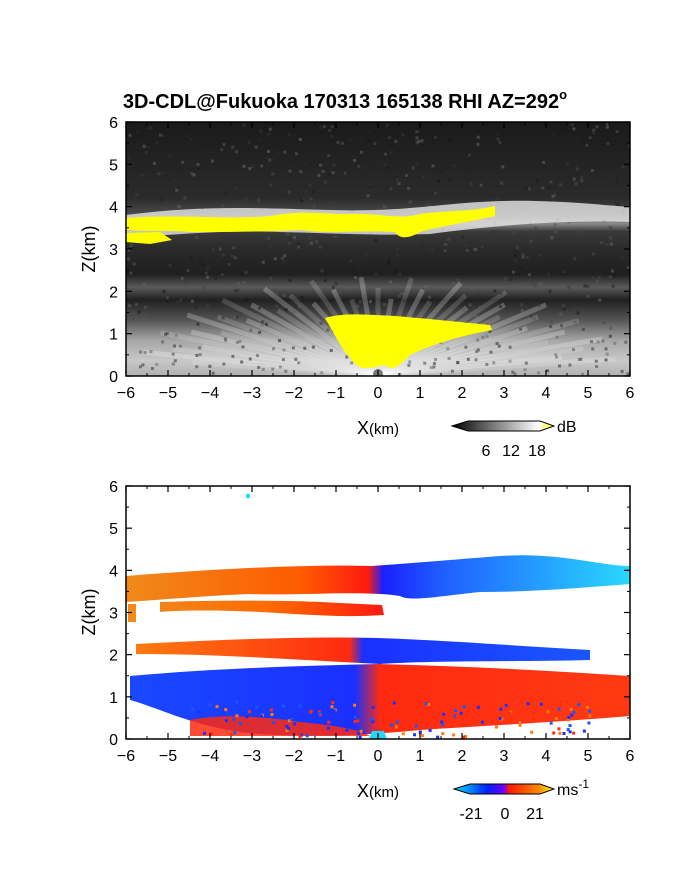 The width and height of the screenshot is (680, 885). What do you see at coordinates (113, 123) in the screenshot?
I see `strength-ytick-label: 6` at bounding box center [113, 123].